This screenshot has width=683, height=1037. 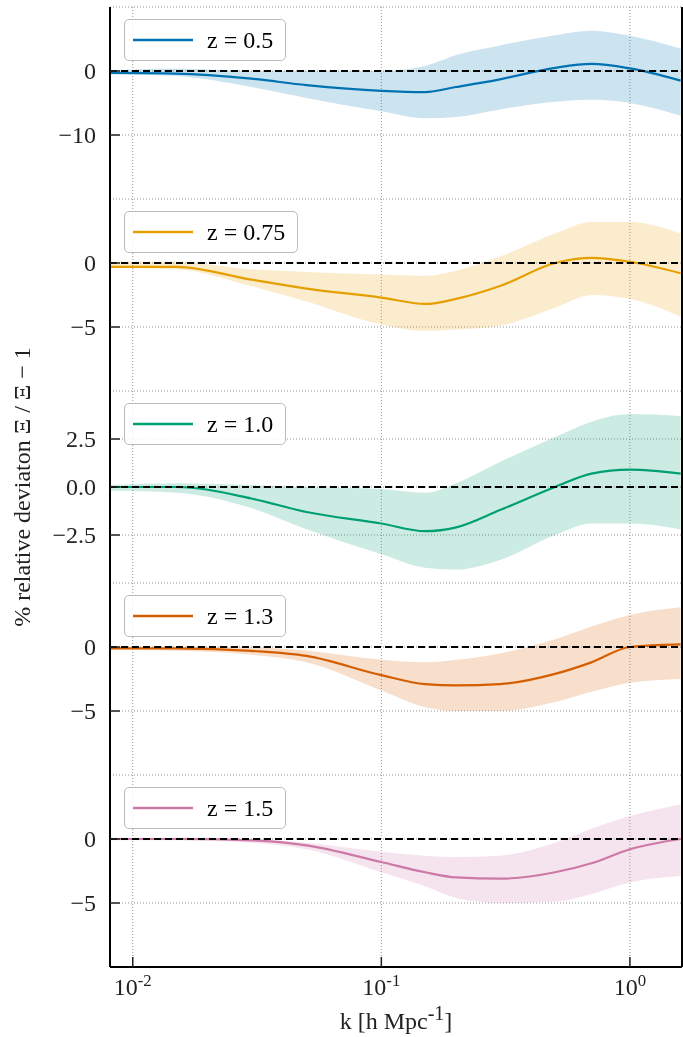 I want to click on x-tick-label: 10$^{-1}$, so click(x=381, y=985).